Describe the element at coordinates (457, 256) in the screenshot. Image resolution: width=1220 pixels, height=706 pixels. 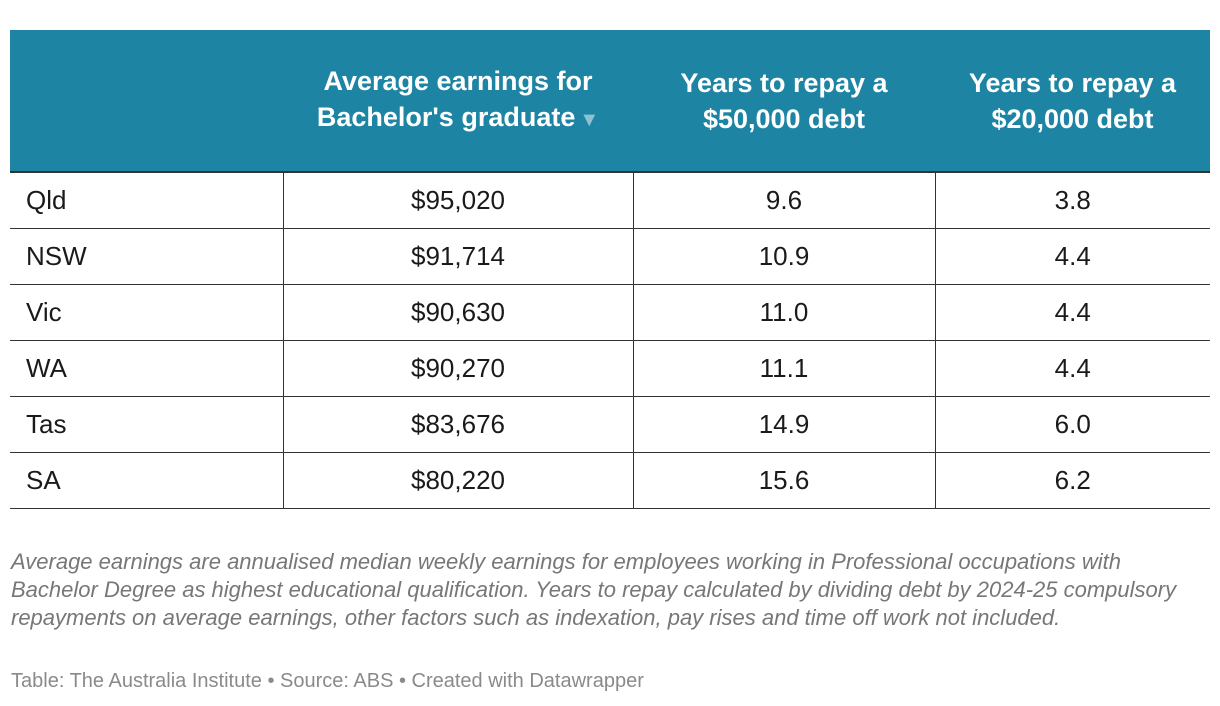
I see `earnings-cell: $91,714` at that location.